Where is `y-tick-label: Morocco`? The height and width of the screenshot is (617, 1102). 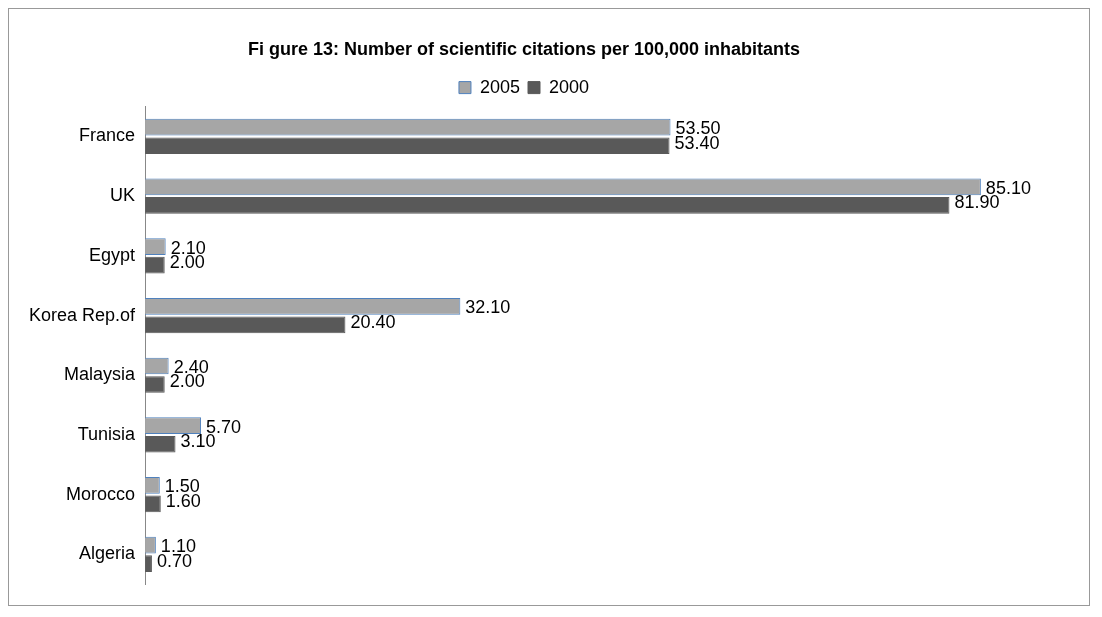
y-tick-label: Morocco is located at coordinates (101, 493).